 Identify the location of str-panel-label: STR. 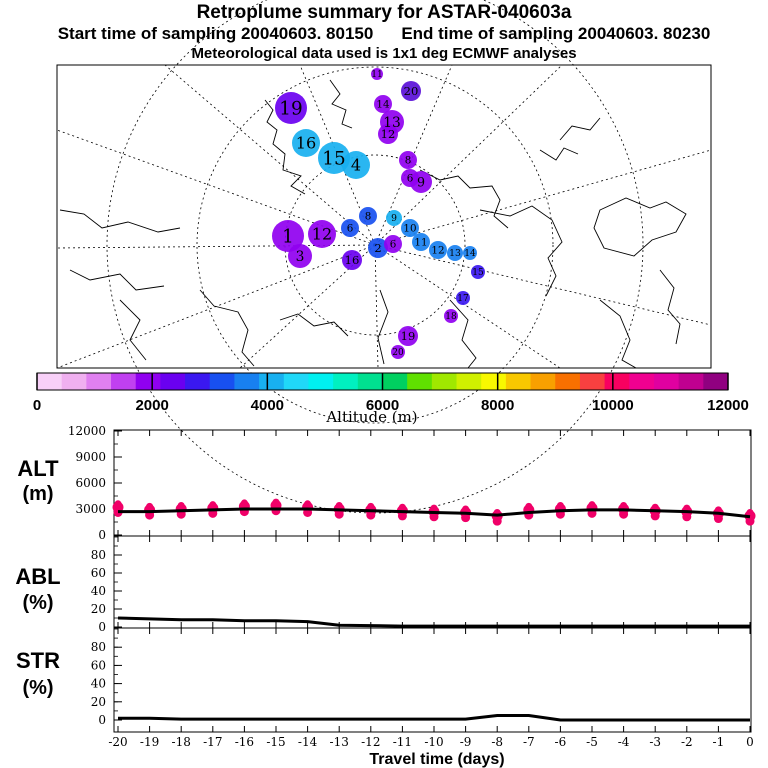
(38, 660).